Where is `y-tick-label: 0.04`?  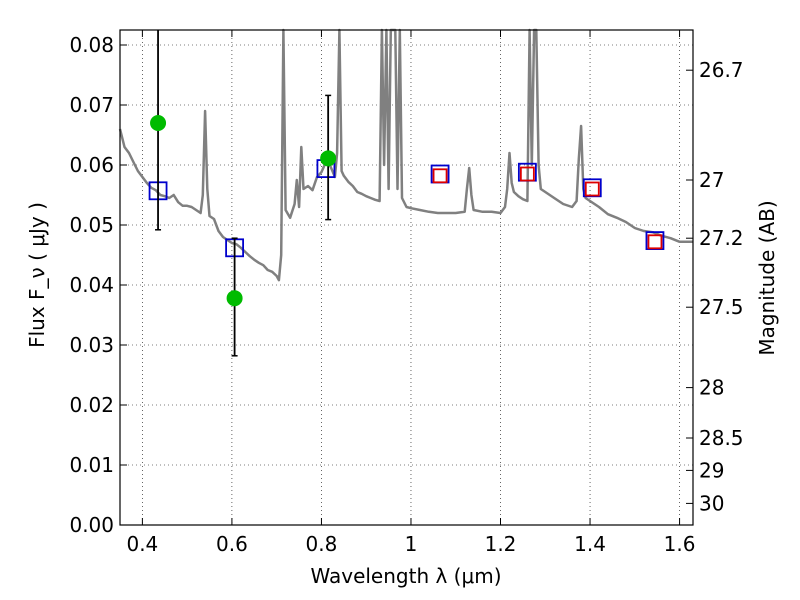
y-tick-label: 0.04 is located at coordinates (91, 285).